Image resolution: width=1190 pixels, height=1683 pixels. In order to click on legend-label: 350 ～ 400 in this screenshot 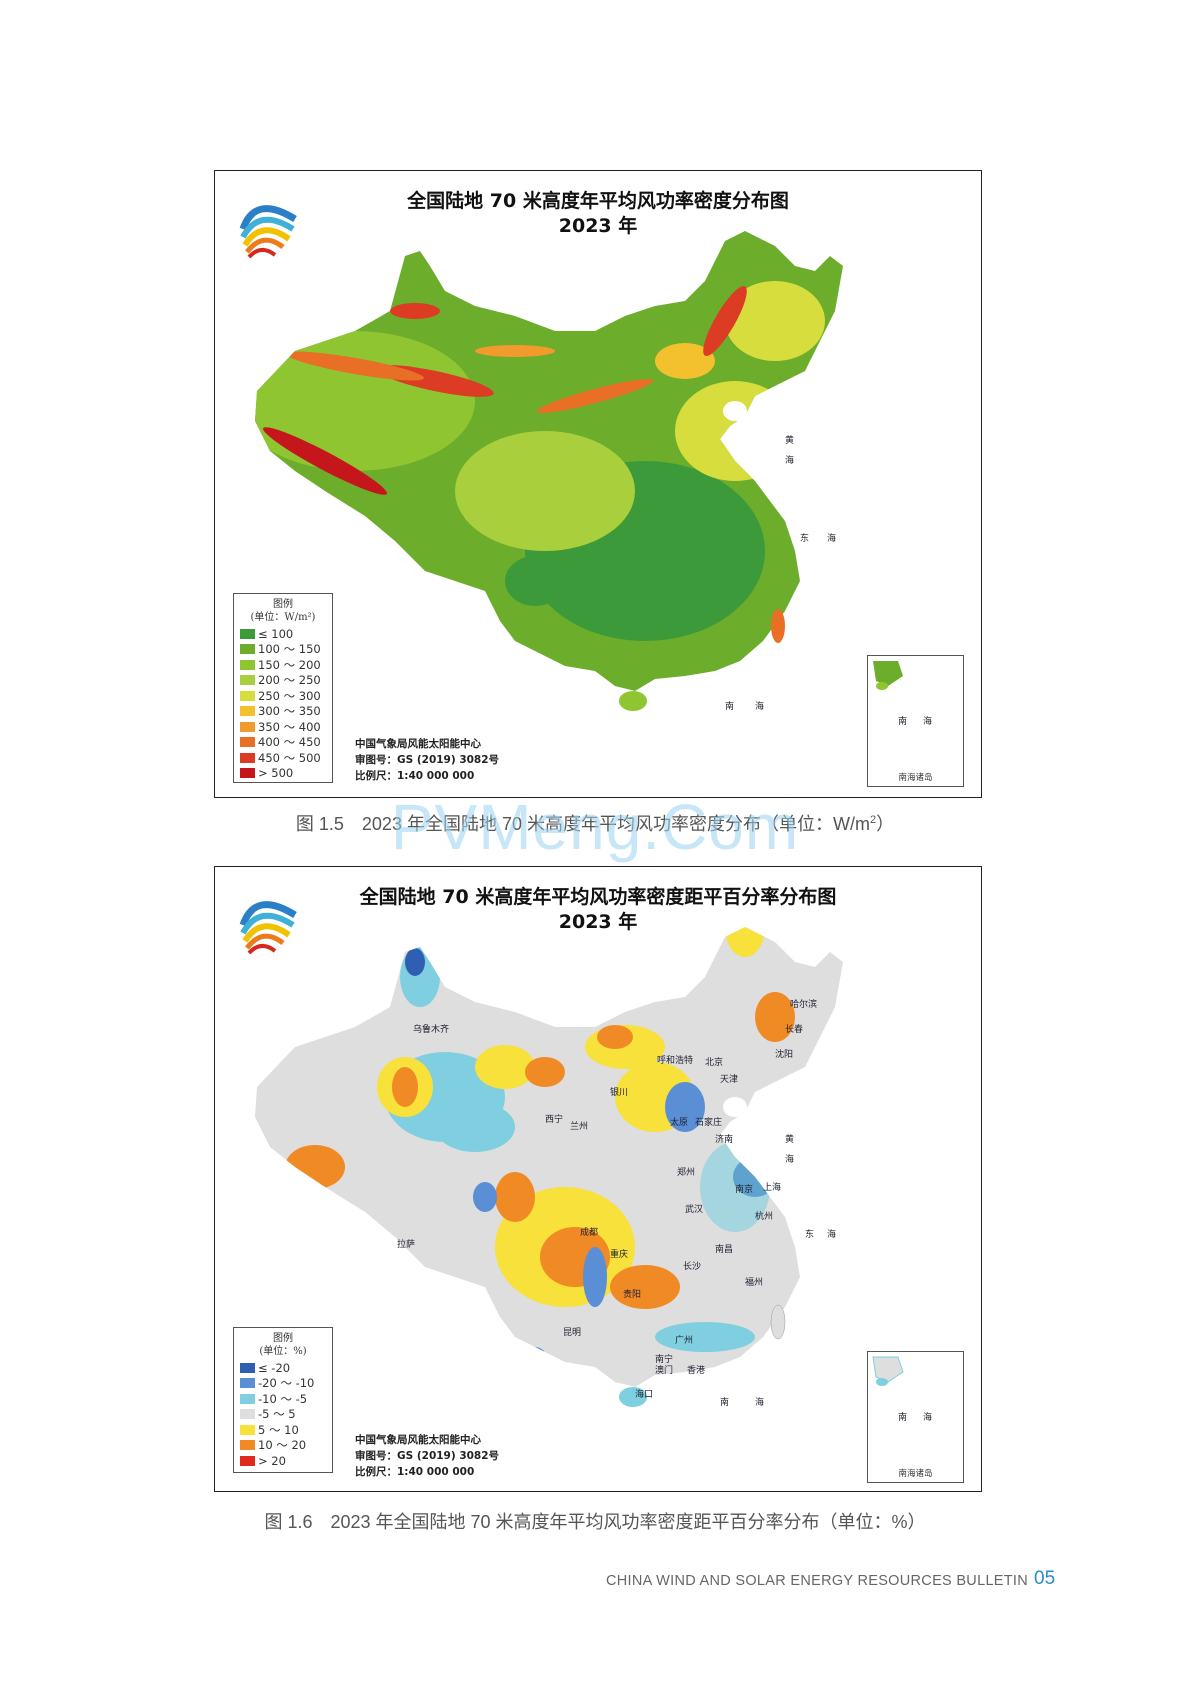, I will do `click(289, 726)`.